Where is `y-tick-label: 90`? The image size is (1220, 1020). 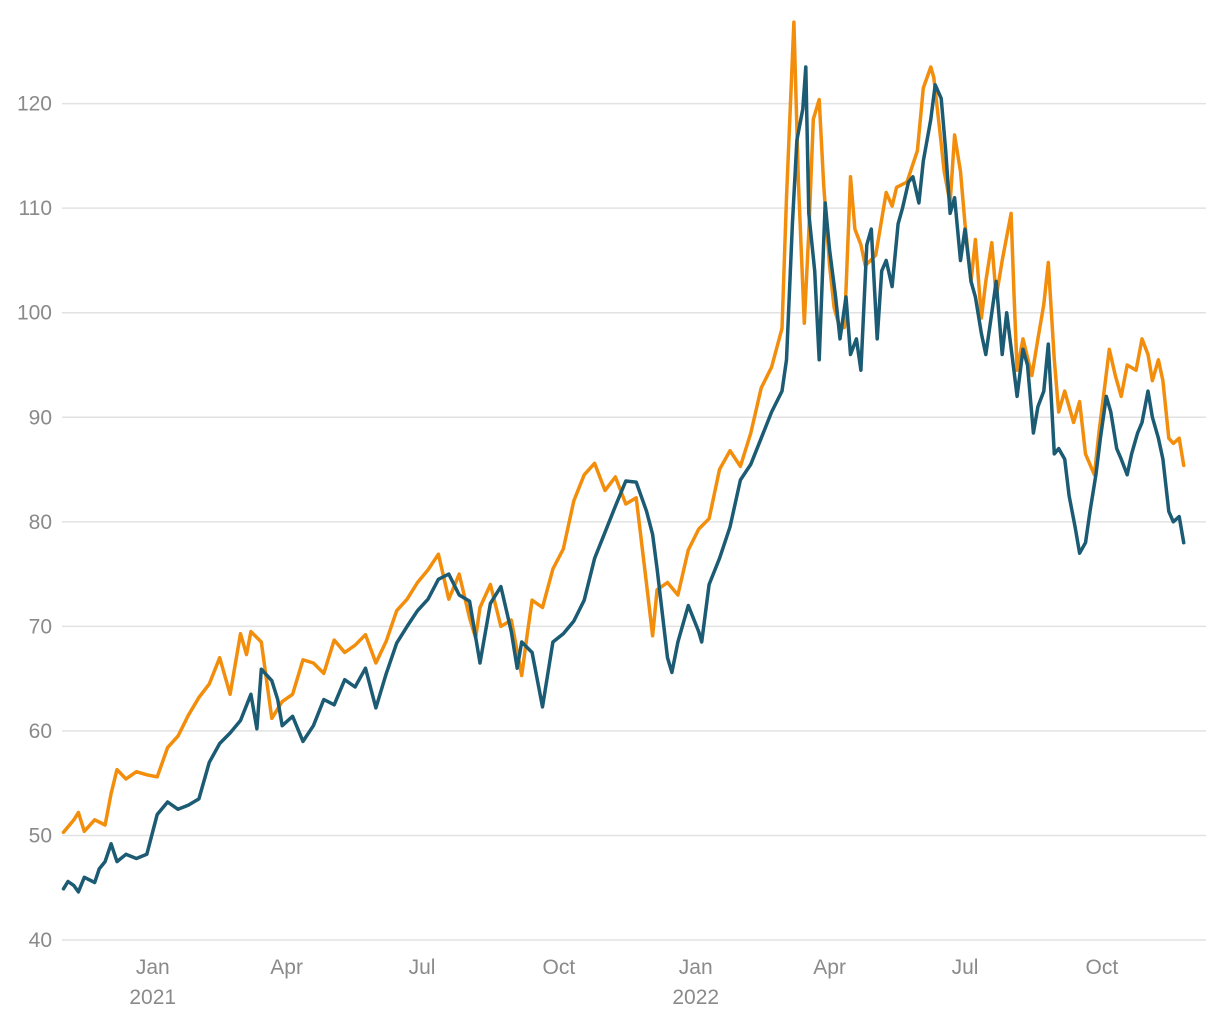 y-tick-label: 90 is located at coordinates (40, 417).